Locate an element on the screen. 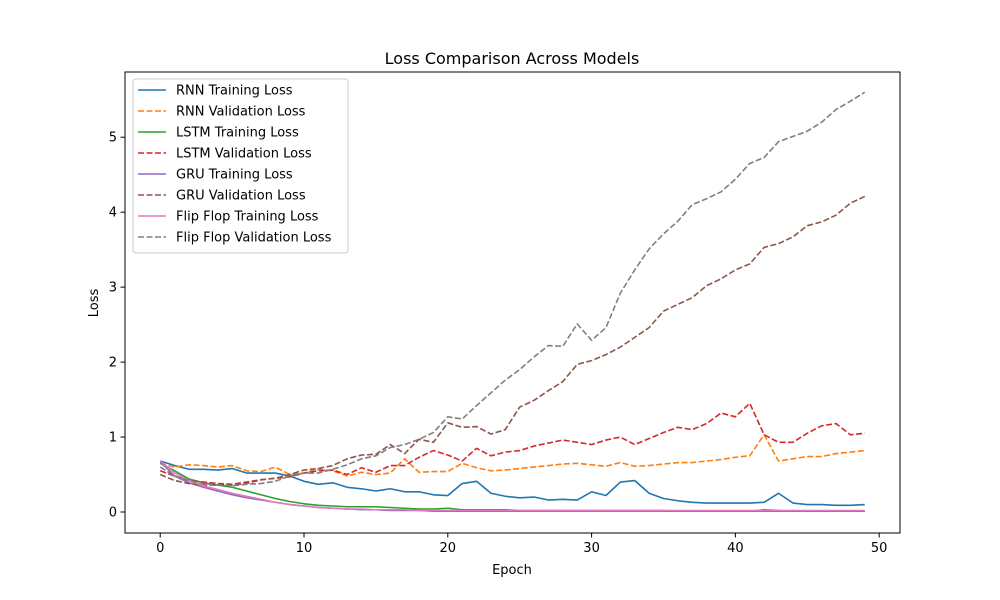 The width and height of the screenshot is (1000, 600). y-tick-label: 2 is located at coordinates (113, 363).